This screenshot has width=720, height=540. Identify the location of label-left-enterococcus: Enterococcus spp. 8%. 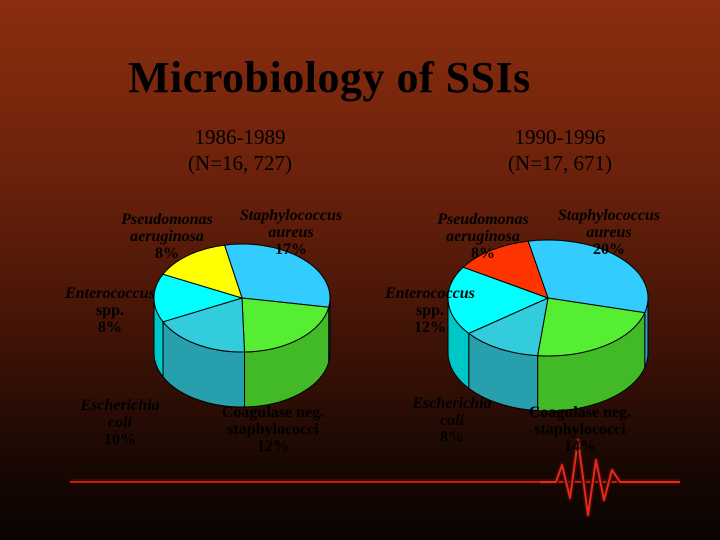
(110, 310).